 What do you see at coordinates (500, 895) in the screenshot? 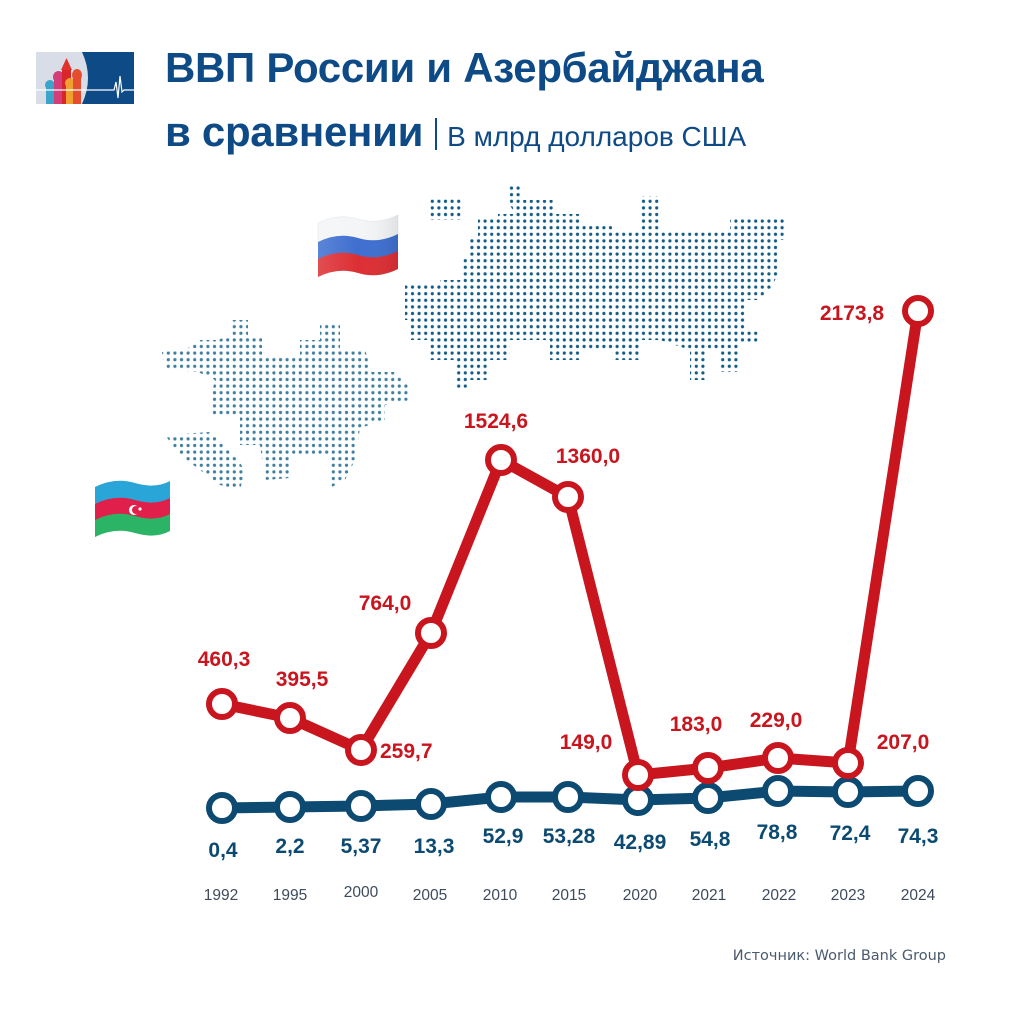
I see `x-tick-label: 2010` at bounding box center [500, 895].